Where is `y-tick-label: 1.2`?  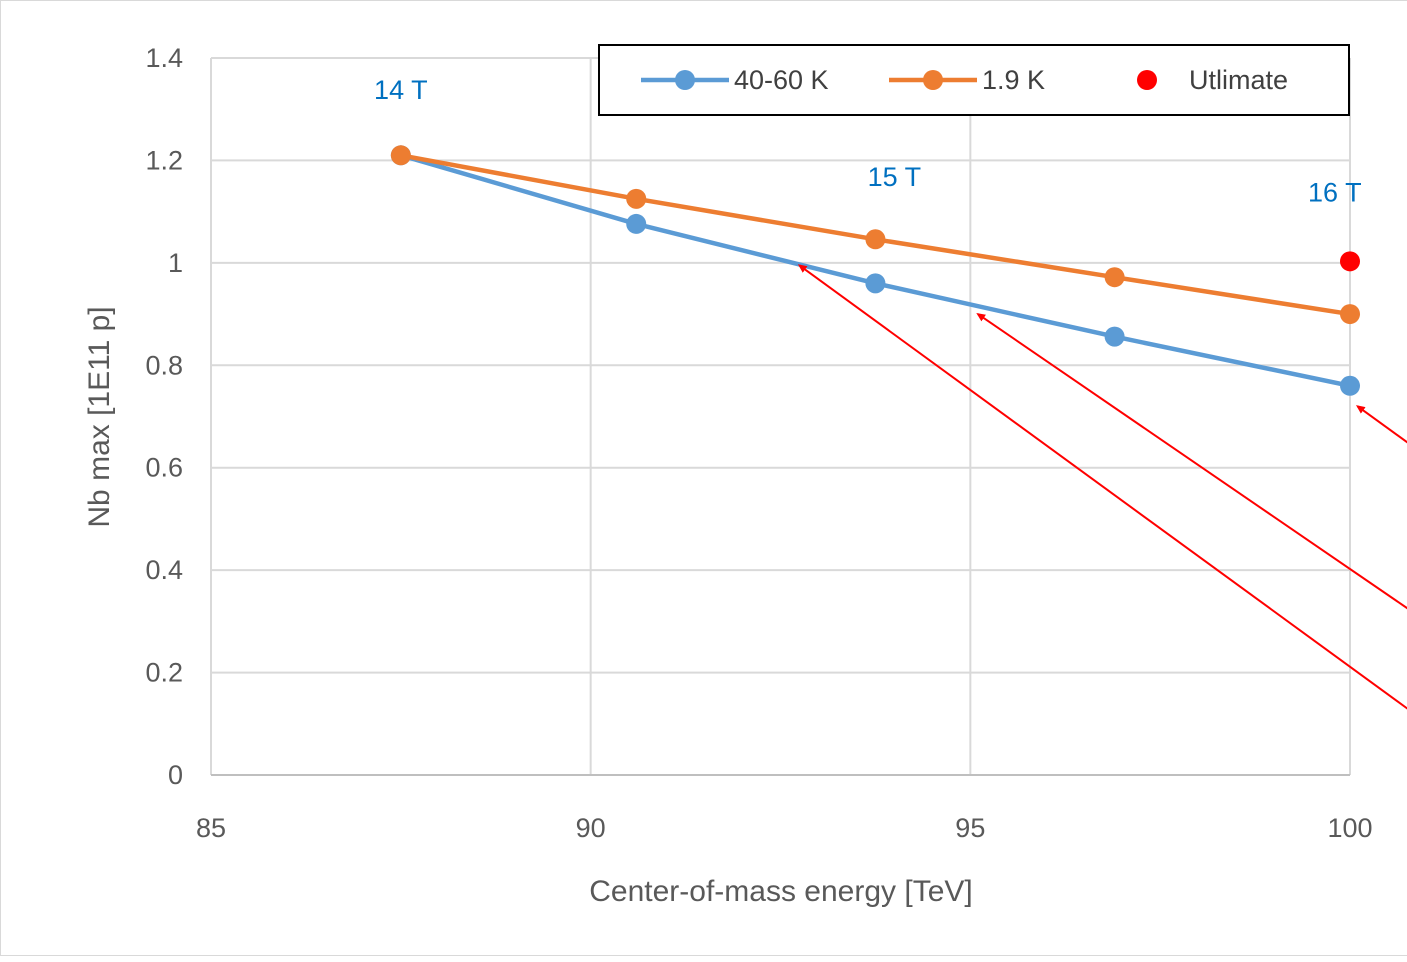 y-tick-label: 1.2 is located at coordinates (164, 160).